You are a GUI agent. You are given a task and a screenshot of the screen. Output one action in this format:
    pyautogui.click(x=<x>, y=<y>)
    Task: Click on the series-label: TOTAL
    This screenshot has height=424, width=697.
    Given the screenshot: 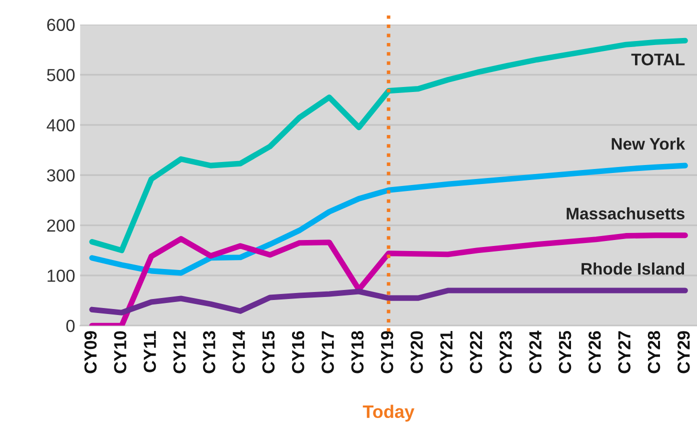 What is the action you would take?
    pyautogui.click(x=658, y=60)
    